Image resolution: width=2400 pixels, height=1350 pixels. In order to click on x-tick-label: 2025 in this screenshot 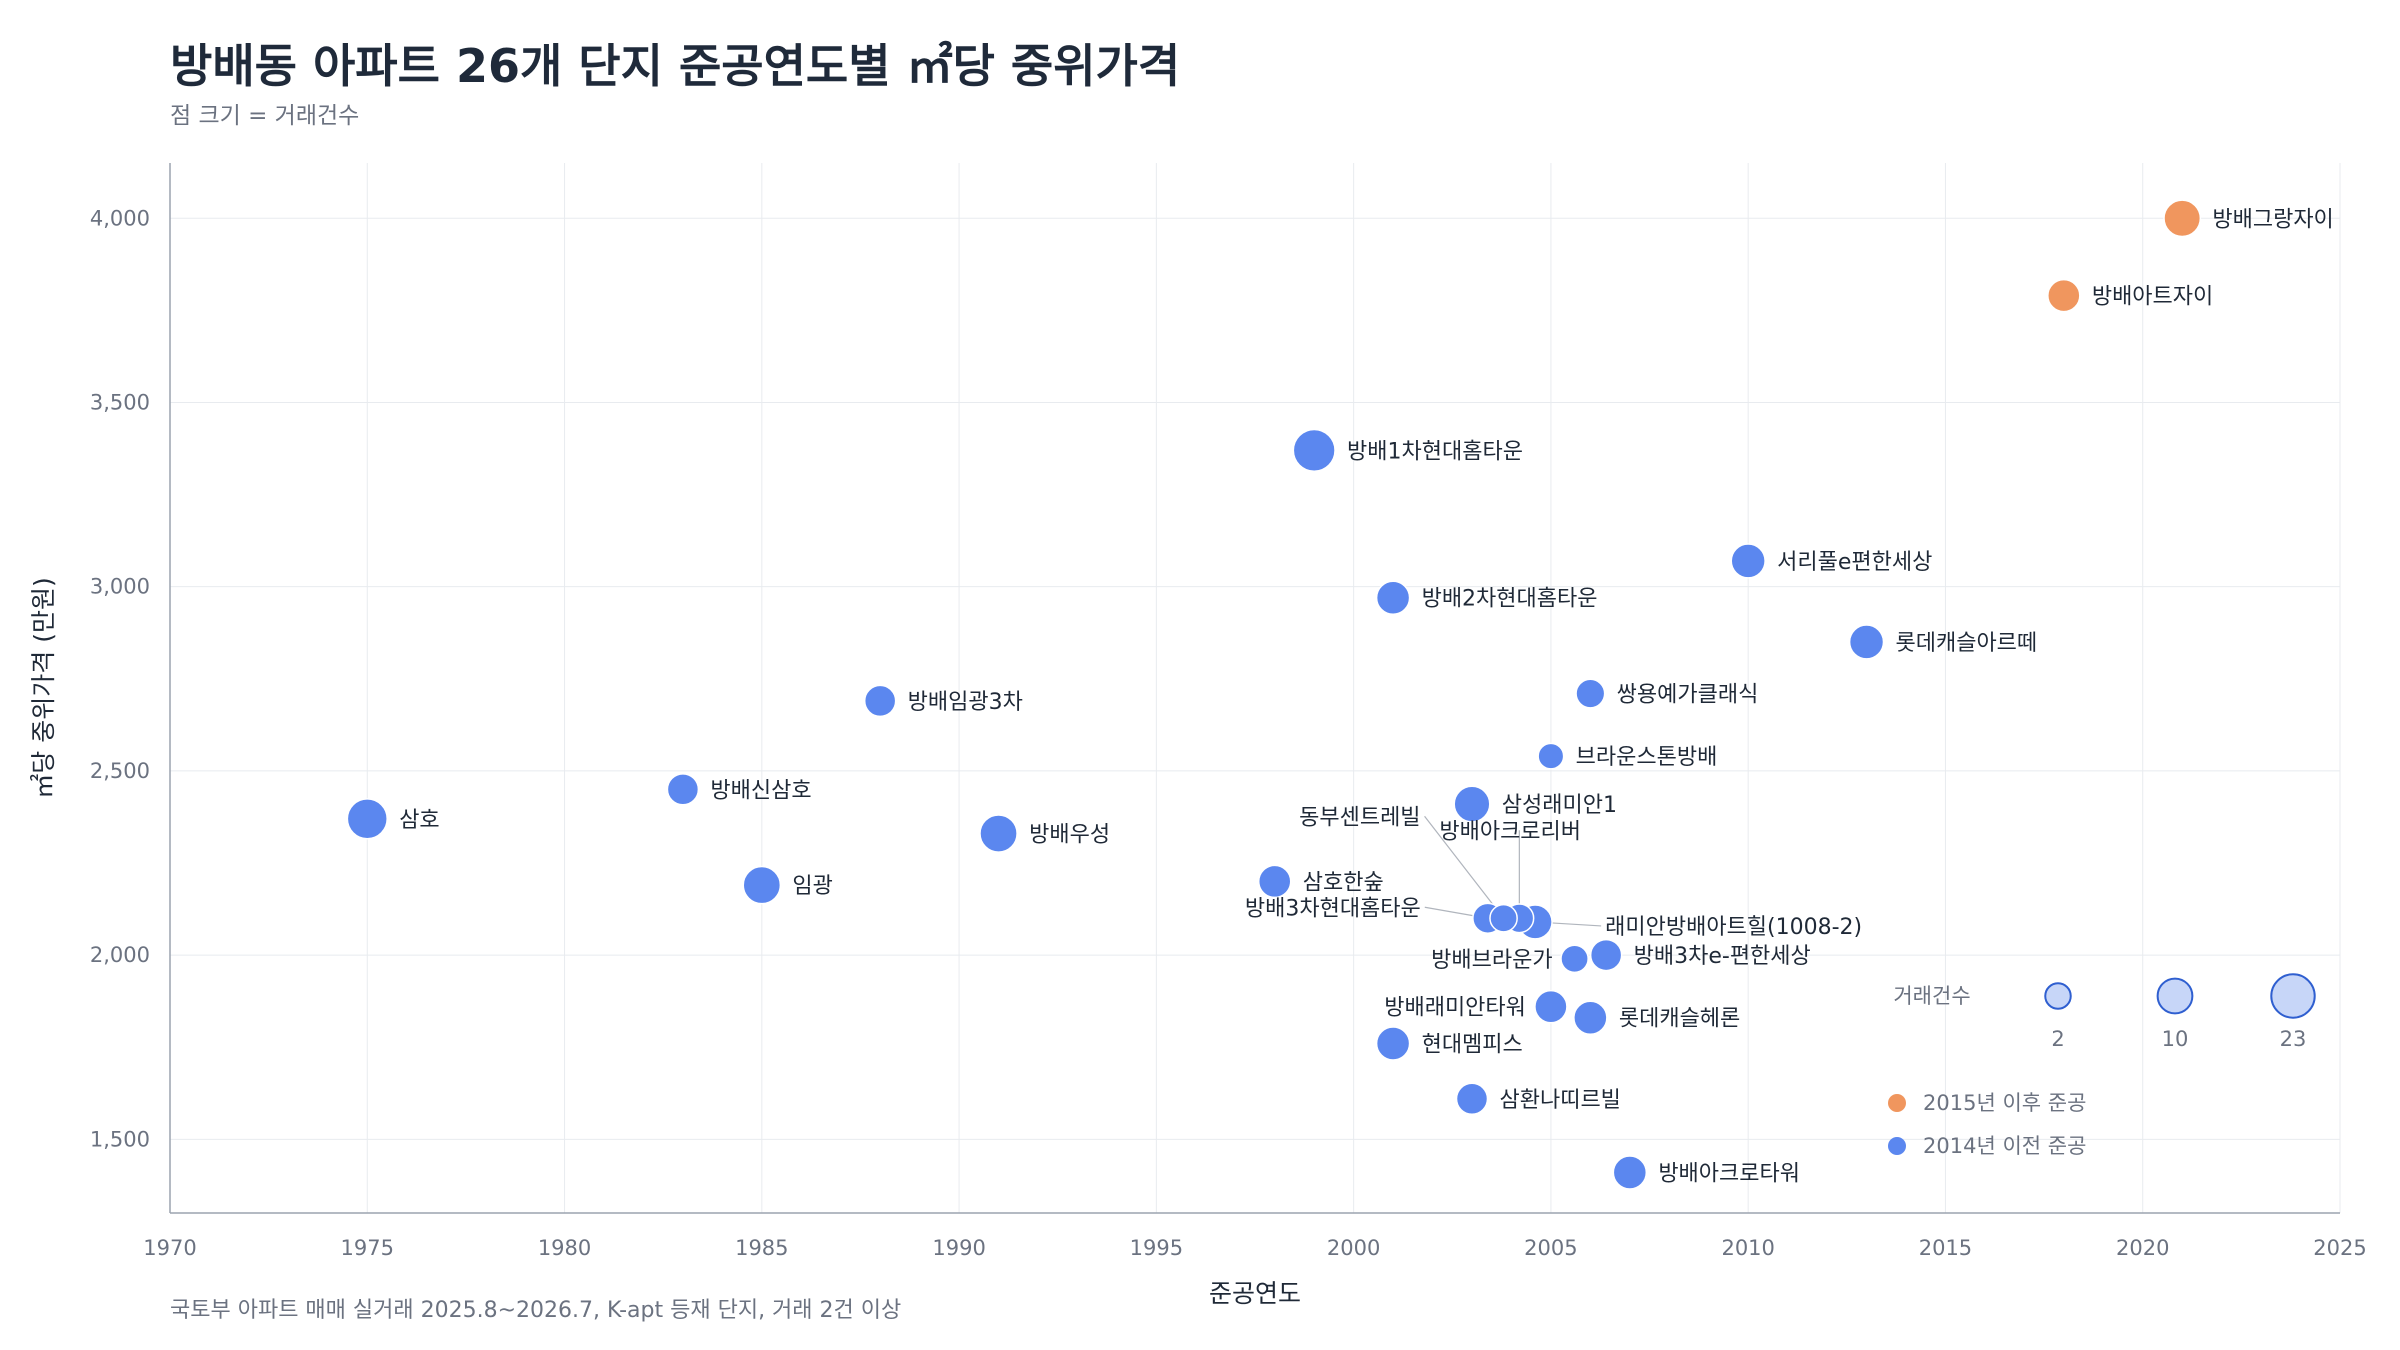, I will do `click(2339, 1248)`.